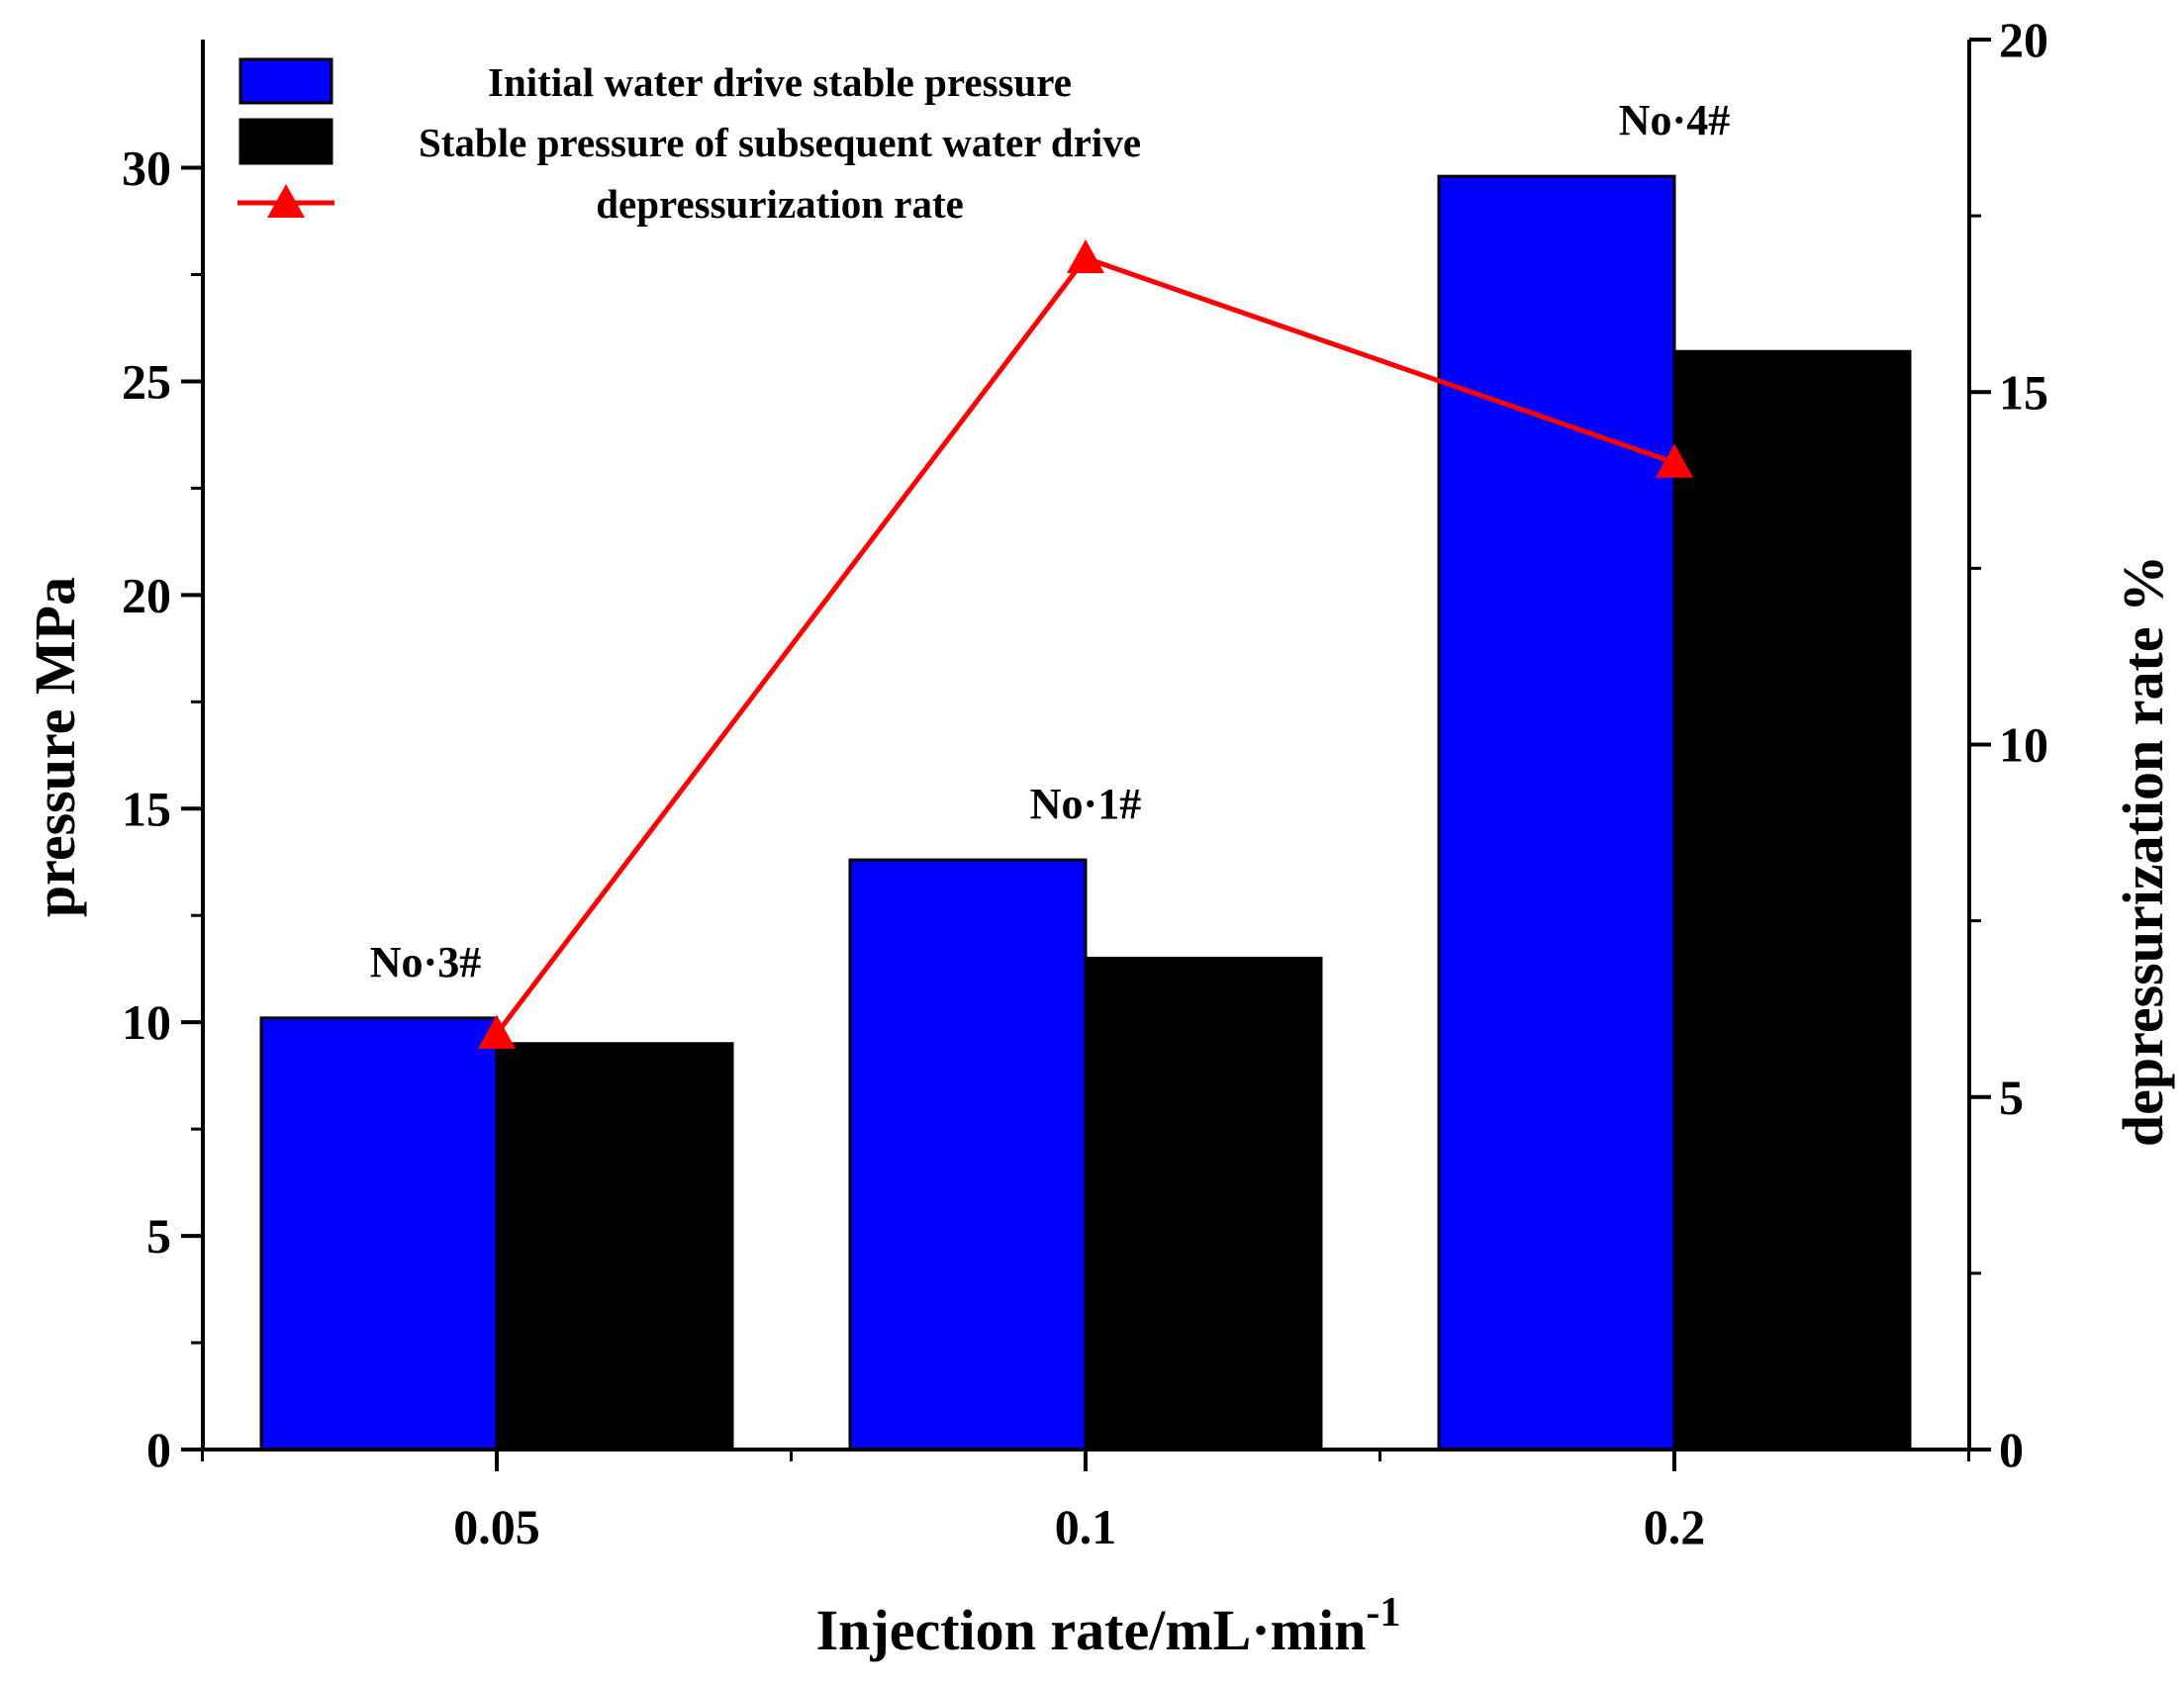  I want to click on x-tick-label-1: 0.1, so click(1086, 1526).